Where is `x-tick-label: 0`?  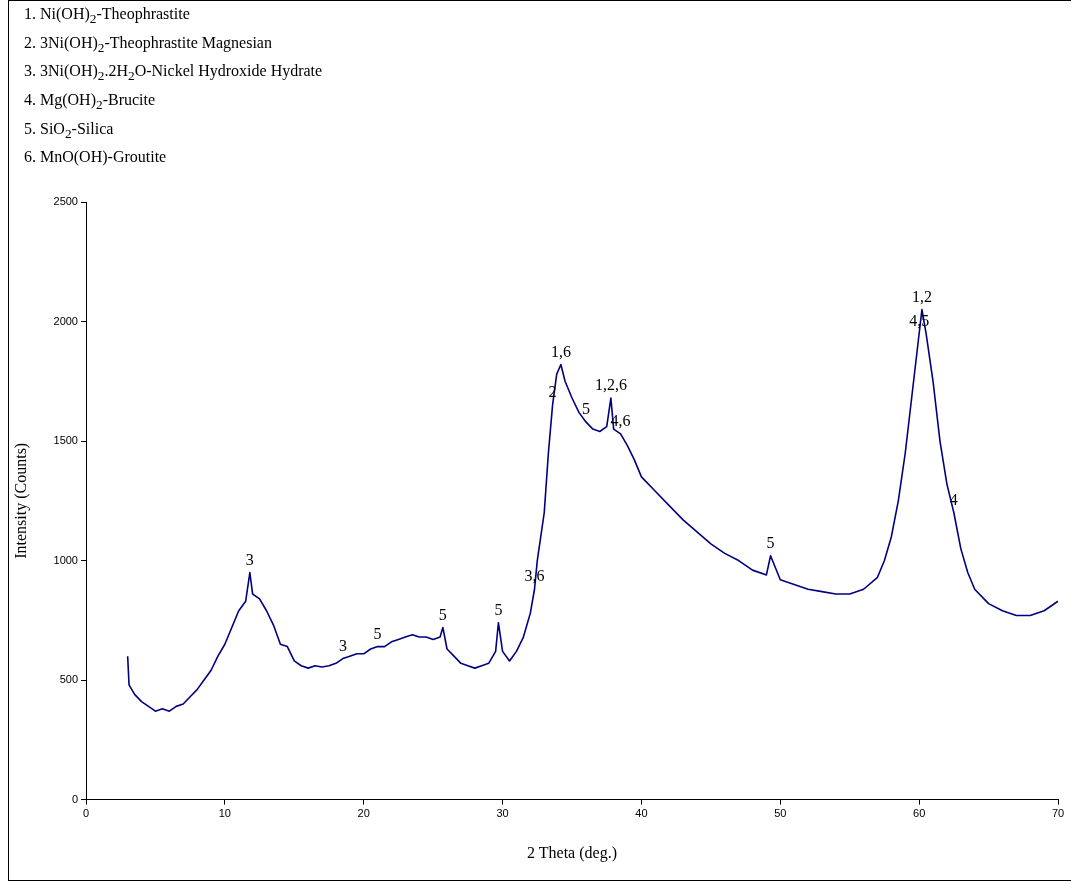
x-tick-label: 0 is located at coordinates (86, 813).